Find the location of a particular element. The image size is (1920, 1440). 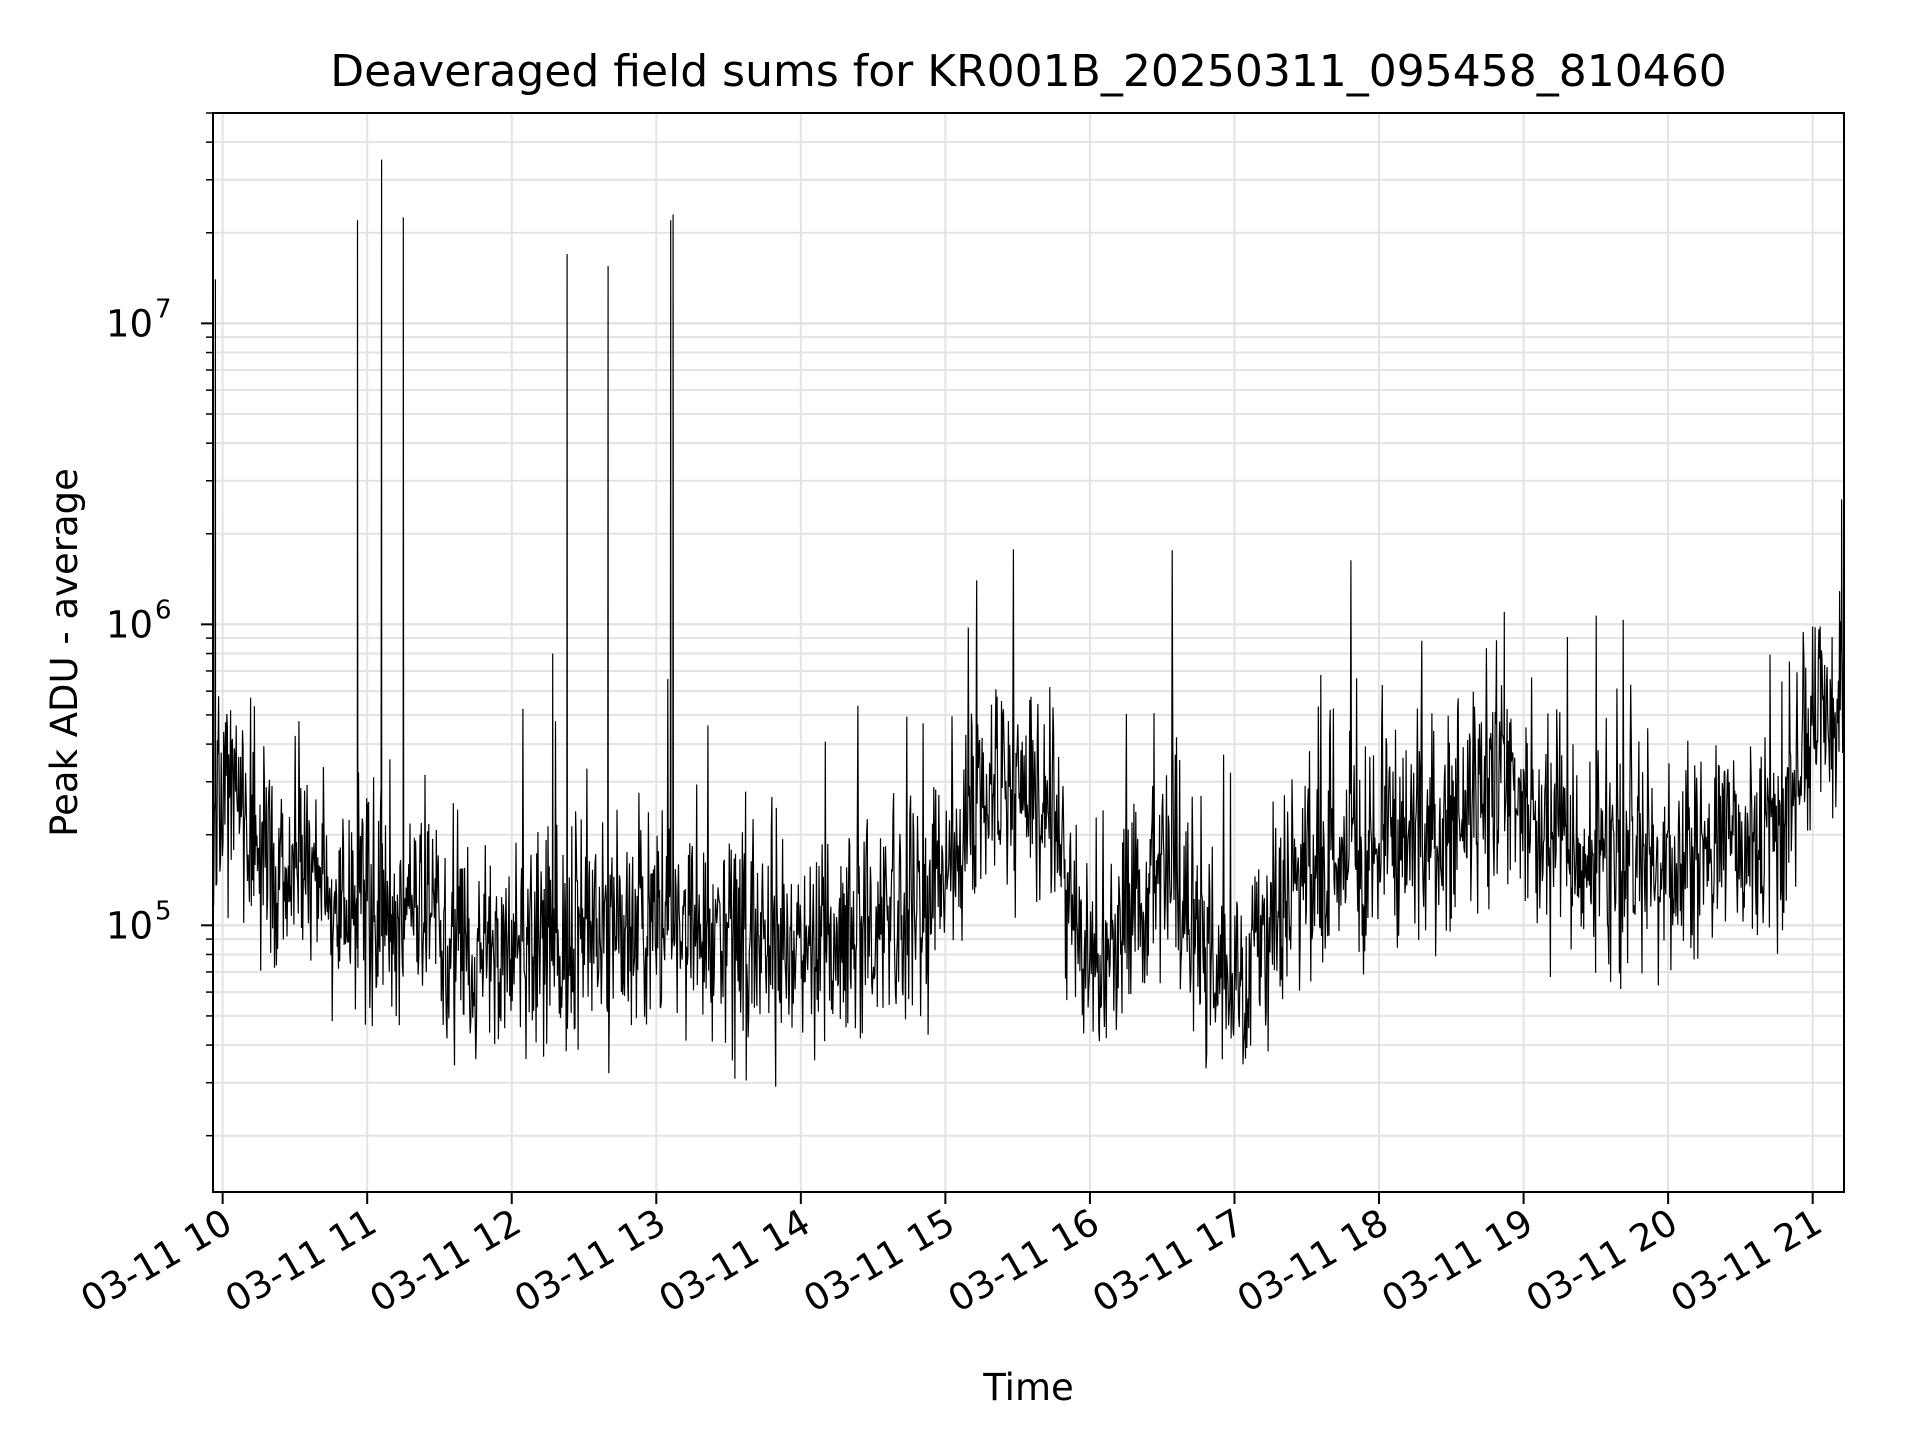

y-axis-label: Peak ADU - average is located at coordinates (64, 652).